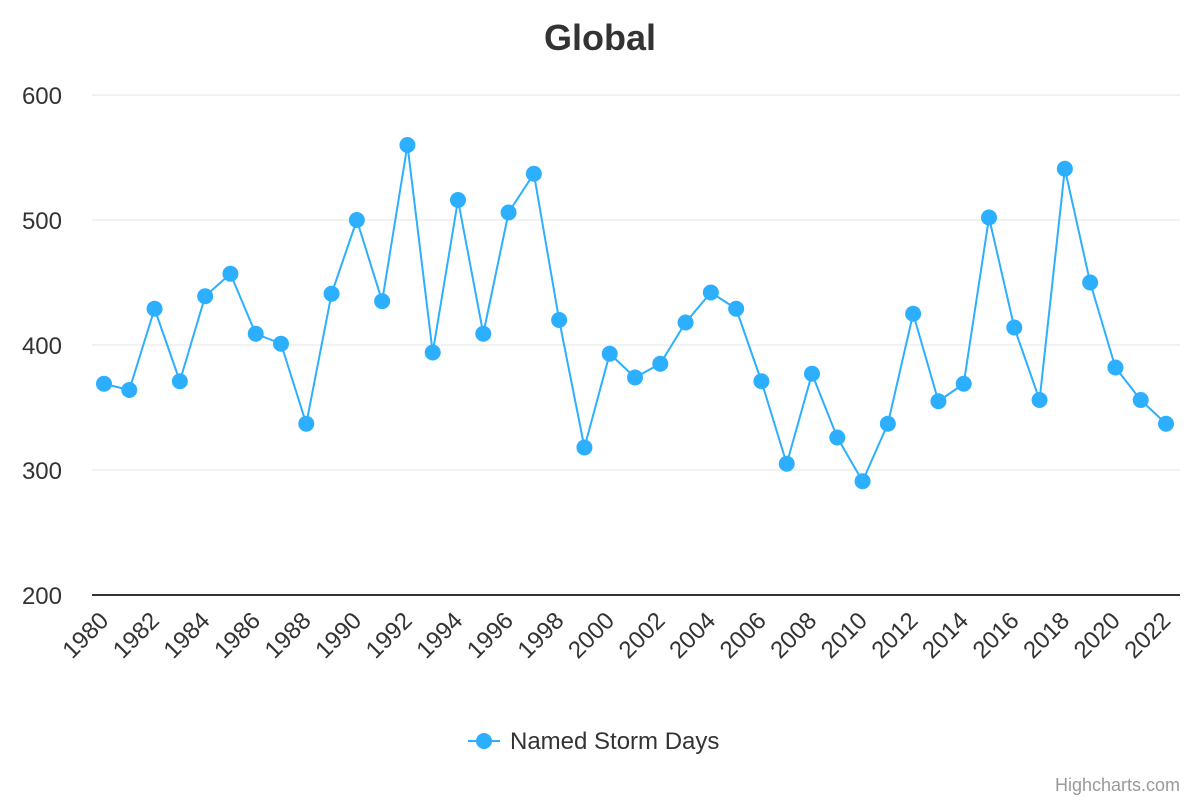  I want to click on x-tick-label: 1988, so click(288, 635).